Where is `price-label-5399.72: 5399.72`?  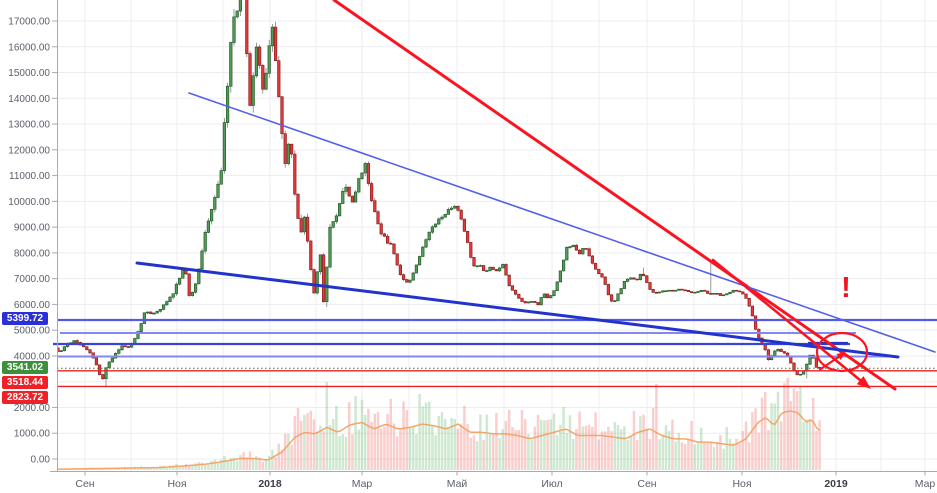
price-label-5399.72: 5399.72 is located at coordinates (25, 318).